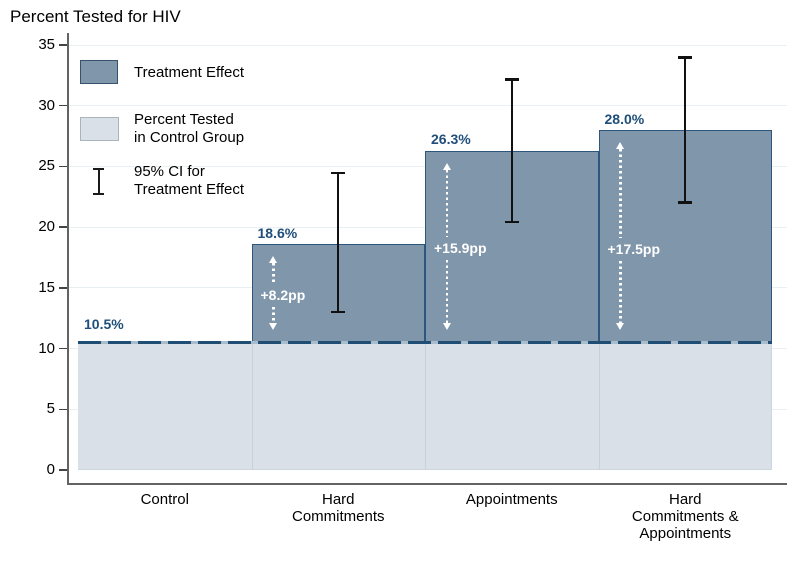 This screenshot has width=793, height=562. What do you see at coordinates (46, 105) in the screenshot?
I see `y-tick-label: 30` at bounding box center [46, 105].